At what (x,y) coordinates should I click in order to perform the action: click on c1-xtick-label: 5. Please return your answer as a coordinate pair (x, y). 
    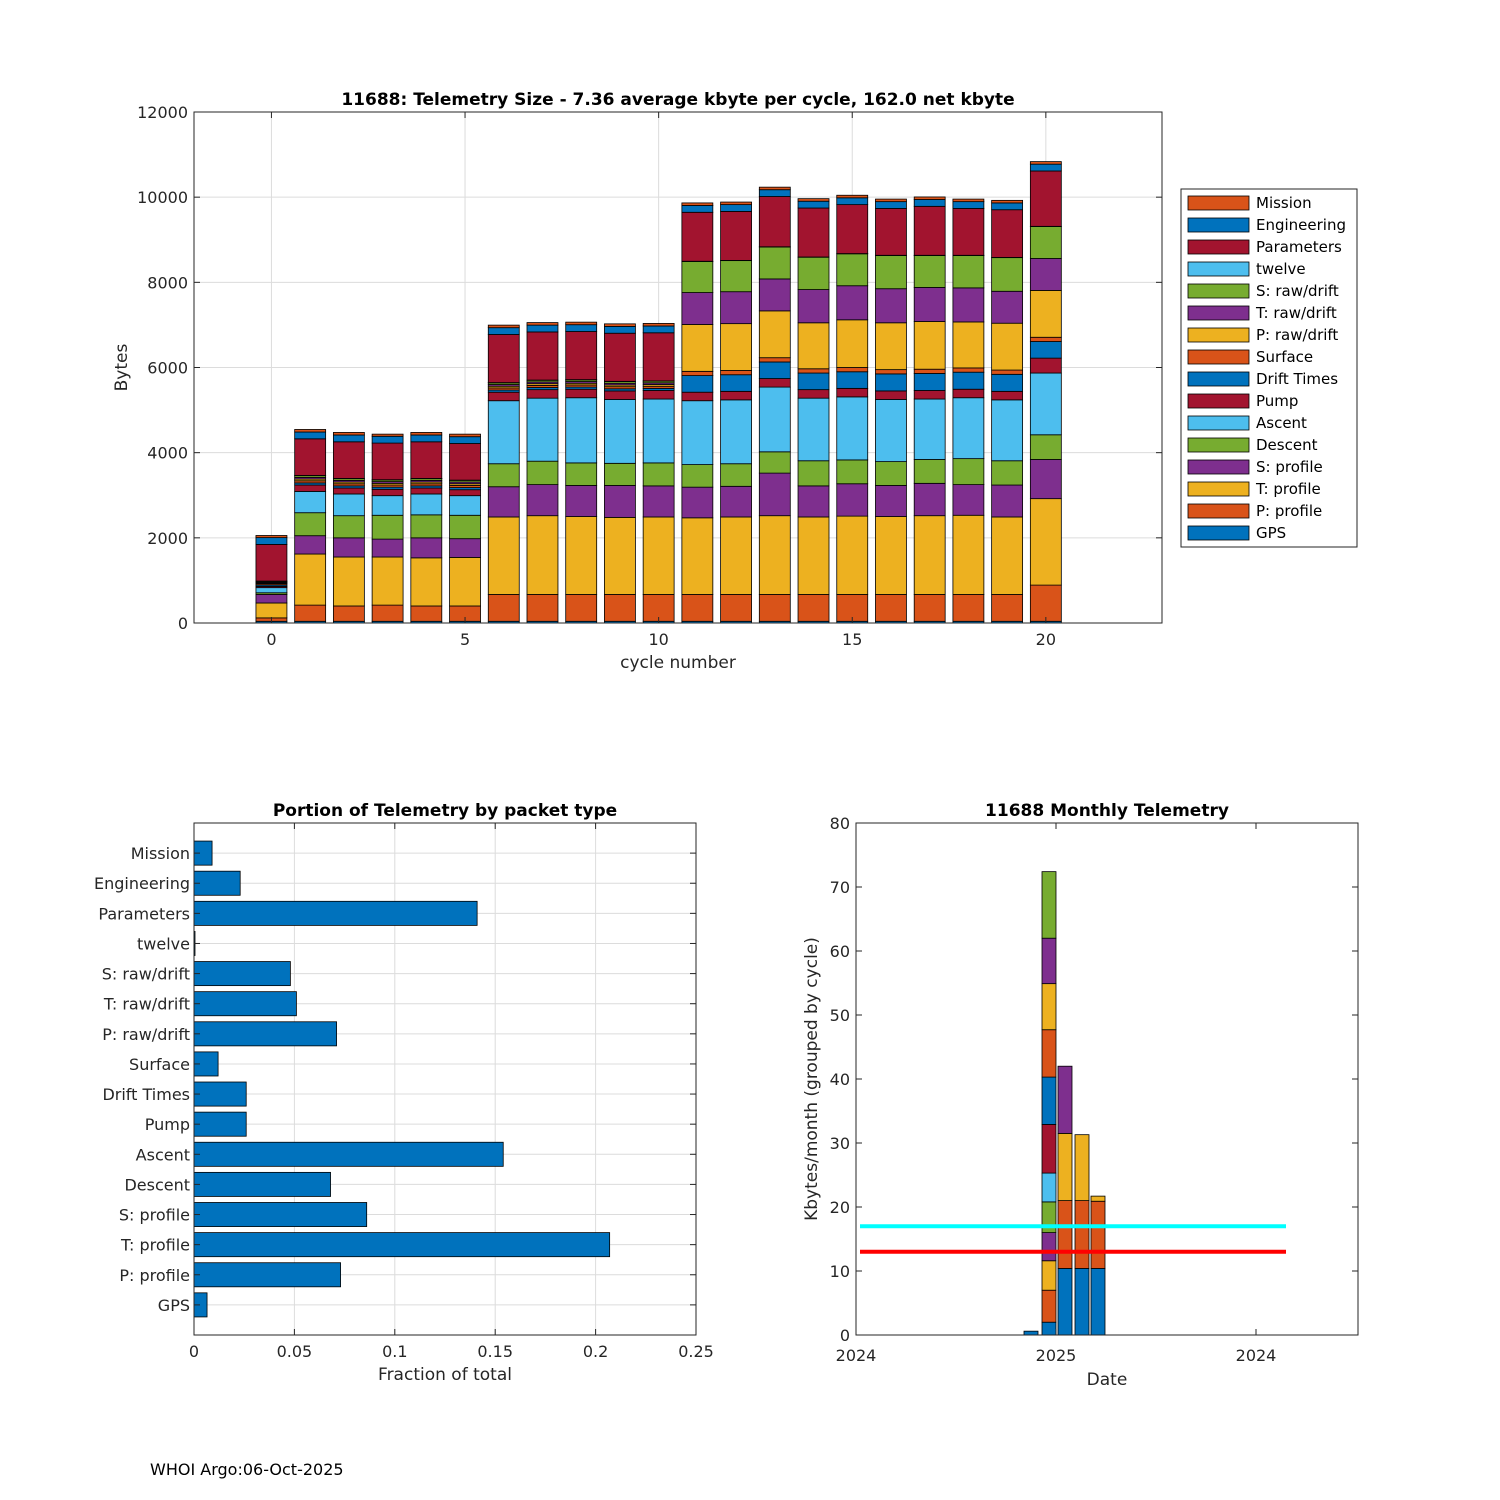
    Looking at the image, I should click on (465, 639).